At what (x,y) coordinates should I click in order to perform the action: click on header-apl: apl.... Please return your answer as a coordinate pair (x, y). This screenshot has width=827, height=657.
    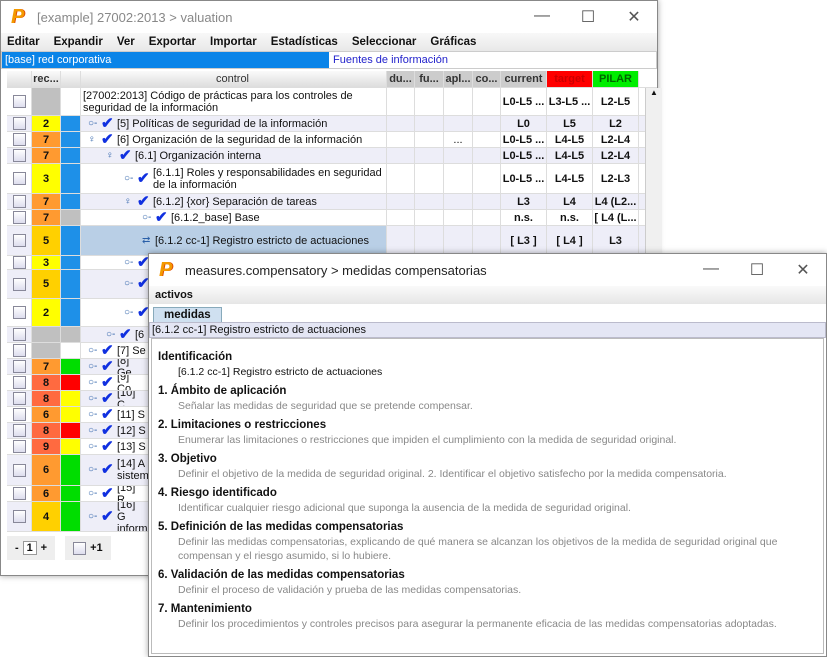
    Looking at the image, I should click on (458, 79).